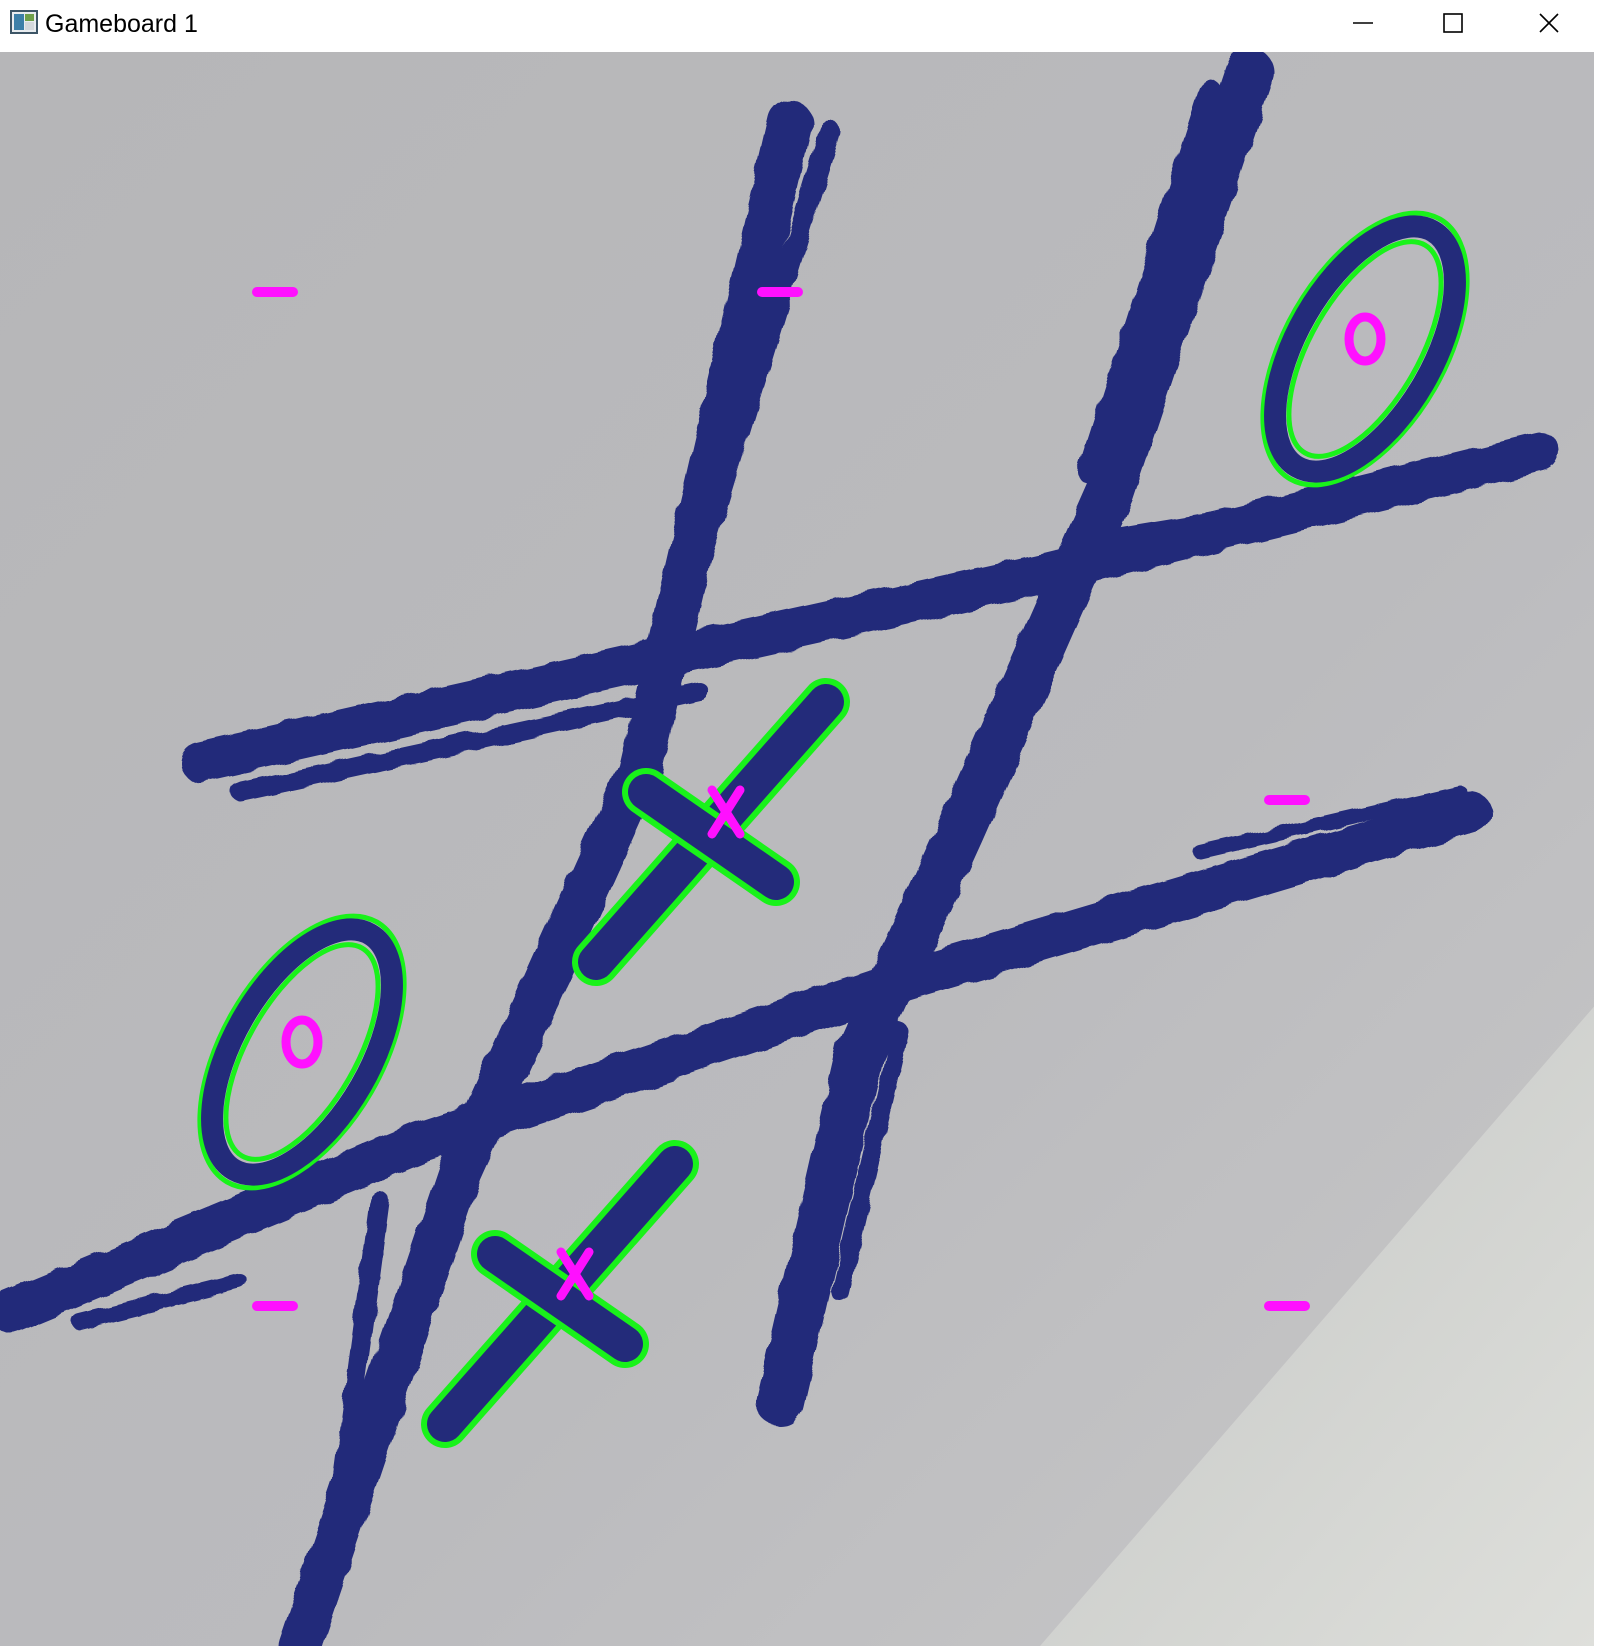 The height and width of the screenshot is (1646, 1598). What do you see at coordinates (575, 1274) in the screenshot?
I see `cell-3-2-x-marker` at bounding box center [575, 1274].